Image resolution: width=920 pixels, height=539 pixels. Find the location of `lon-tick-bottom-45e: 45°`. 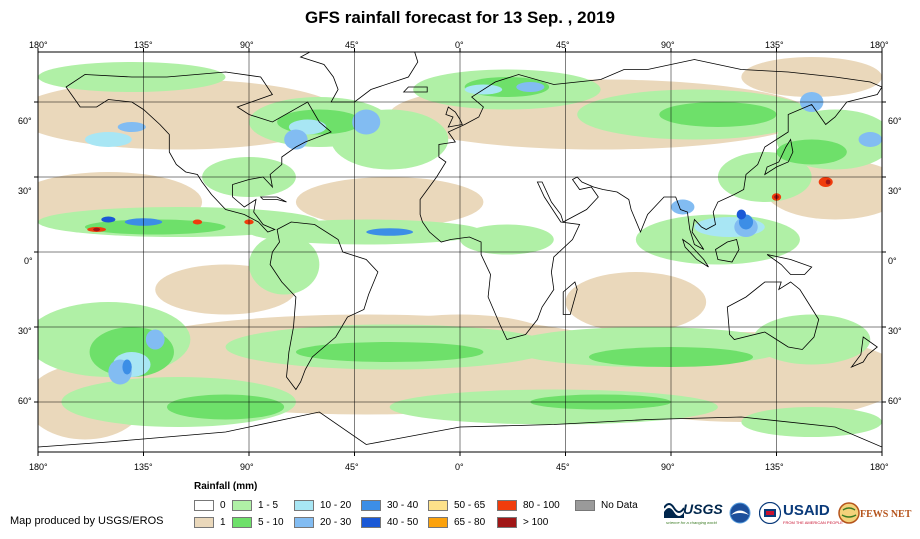

lon-tick-bottom-45e: 45° is located at coordinates (563, 467).